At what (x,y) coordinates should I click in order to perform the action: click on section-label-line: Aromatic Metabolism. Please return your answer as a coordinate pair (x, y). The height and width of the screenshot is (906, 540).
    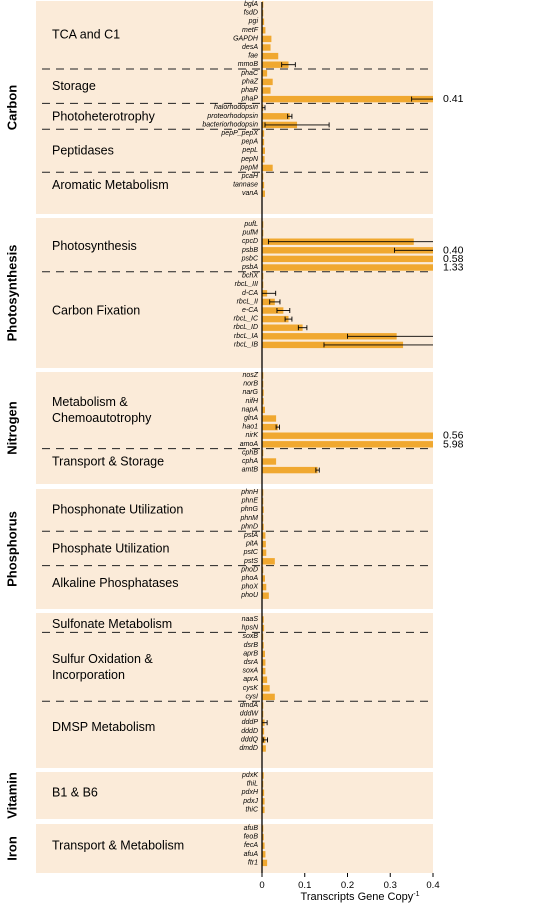
    Looking at the image, I should click on (110, 185).